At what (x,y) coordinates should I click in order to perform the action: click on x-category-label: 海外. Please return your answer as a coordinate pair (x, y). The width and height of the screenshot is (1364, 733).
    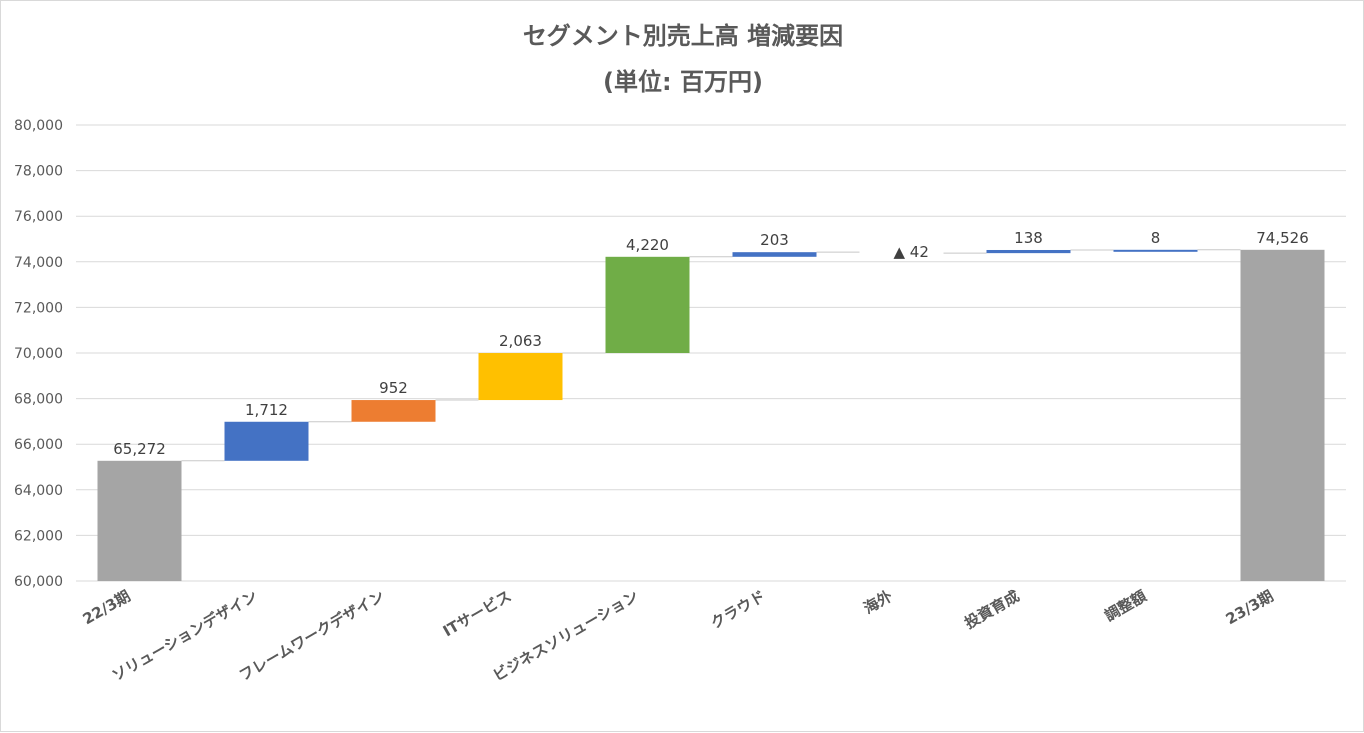
    Looking at the image, I should click on (878, 602).